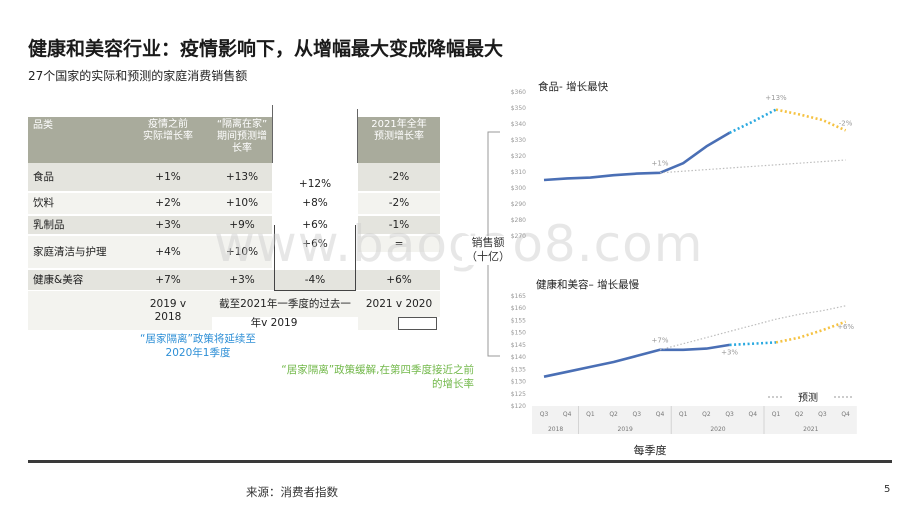  I want to click on data-label: +1%, so click(660, 164).